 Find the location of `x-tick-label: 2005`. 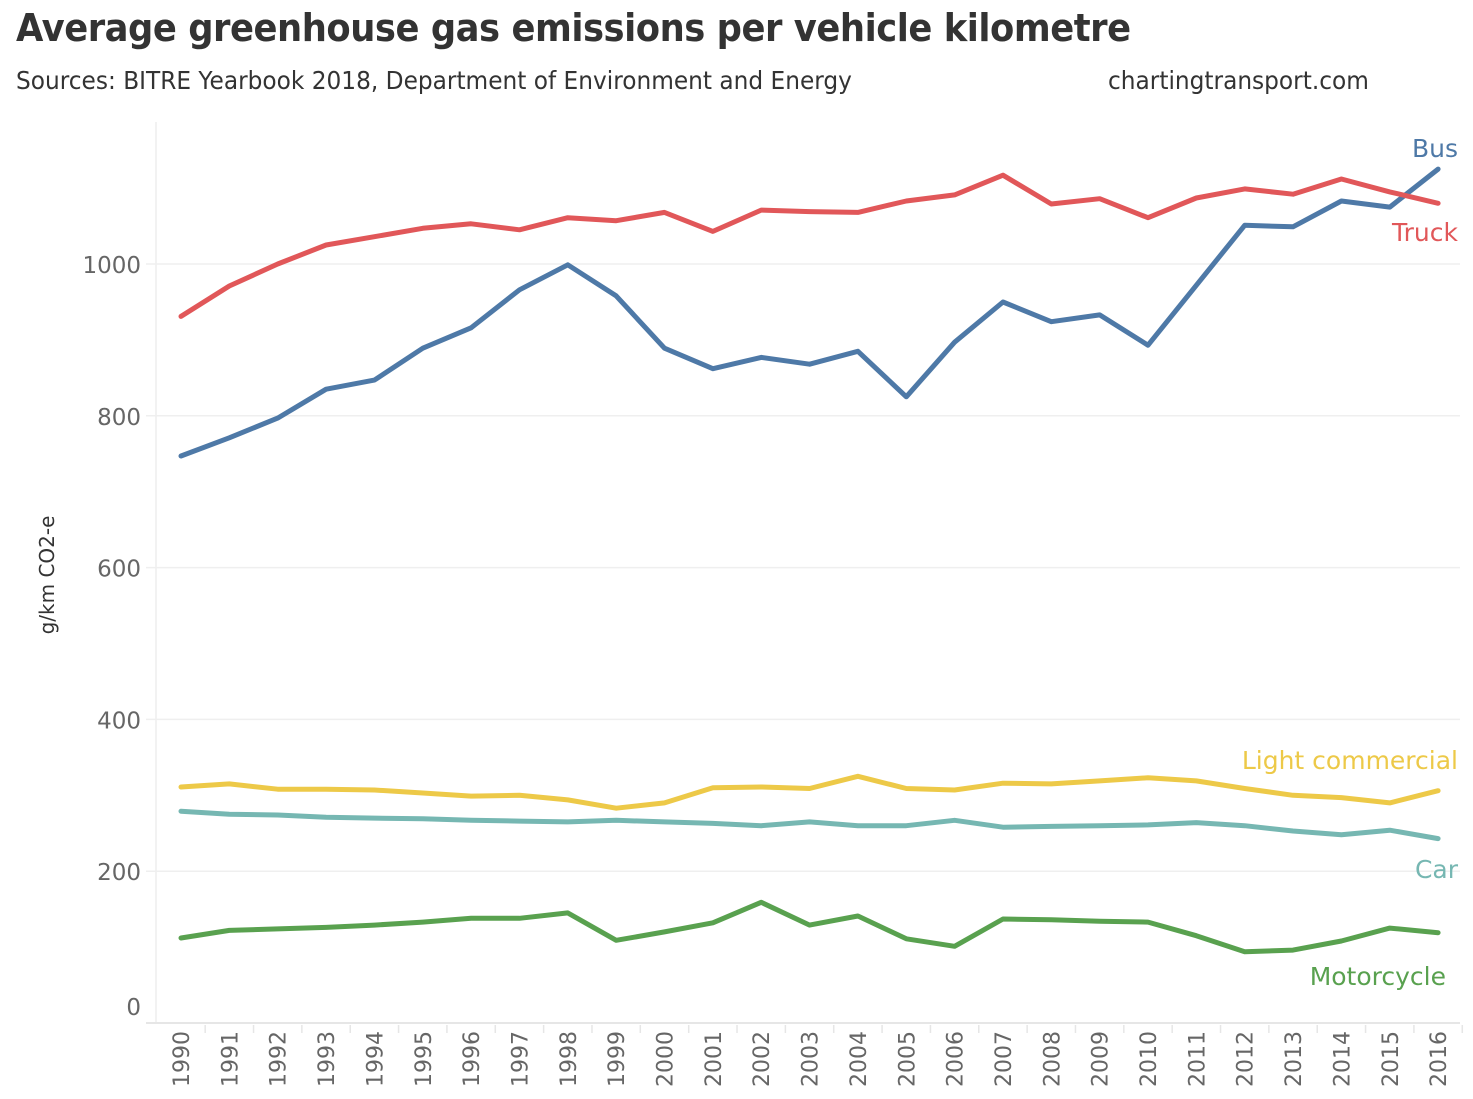

x-tick-label: 2005 is located at coordinates (907, 1059).